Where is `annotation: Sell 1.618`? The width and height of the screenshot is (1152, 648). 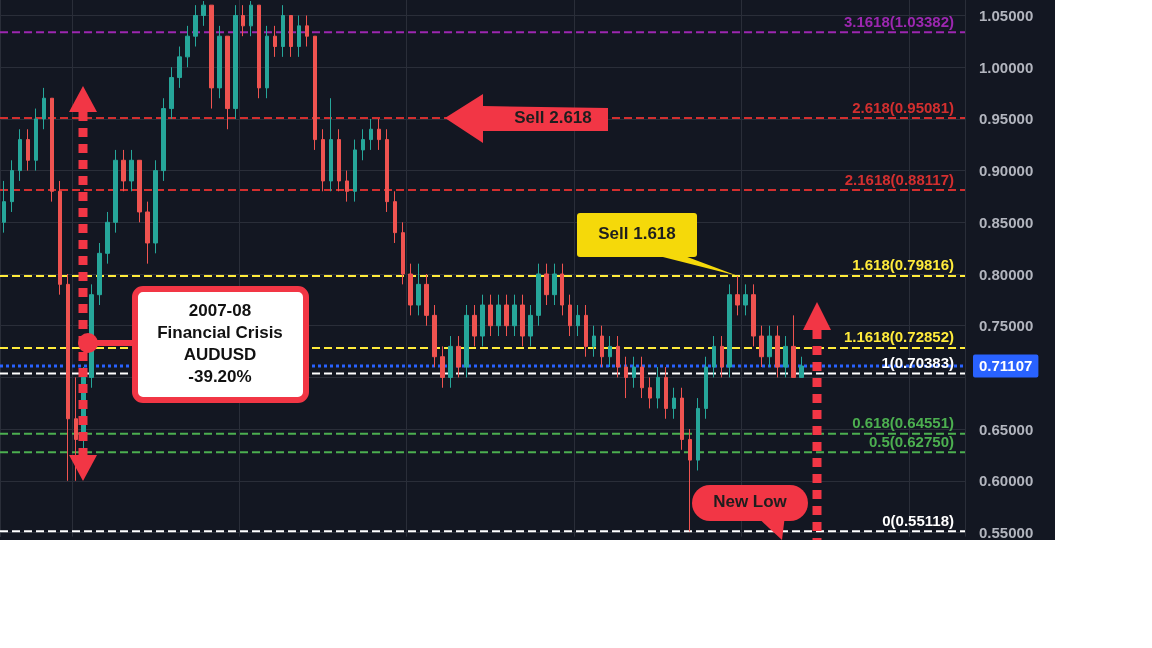
annotation: Sell 1.618 is located at coordinates (637, 234).